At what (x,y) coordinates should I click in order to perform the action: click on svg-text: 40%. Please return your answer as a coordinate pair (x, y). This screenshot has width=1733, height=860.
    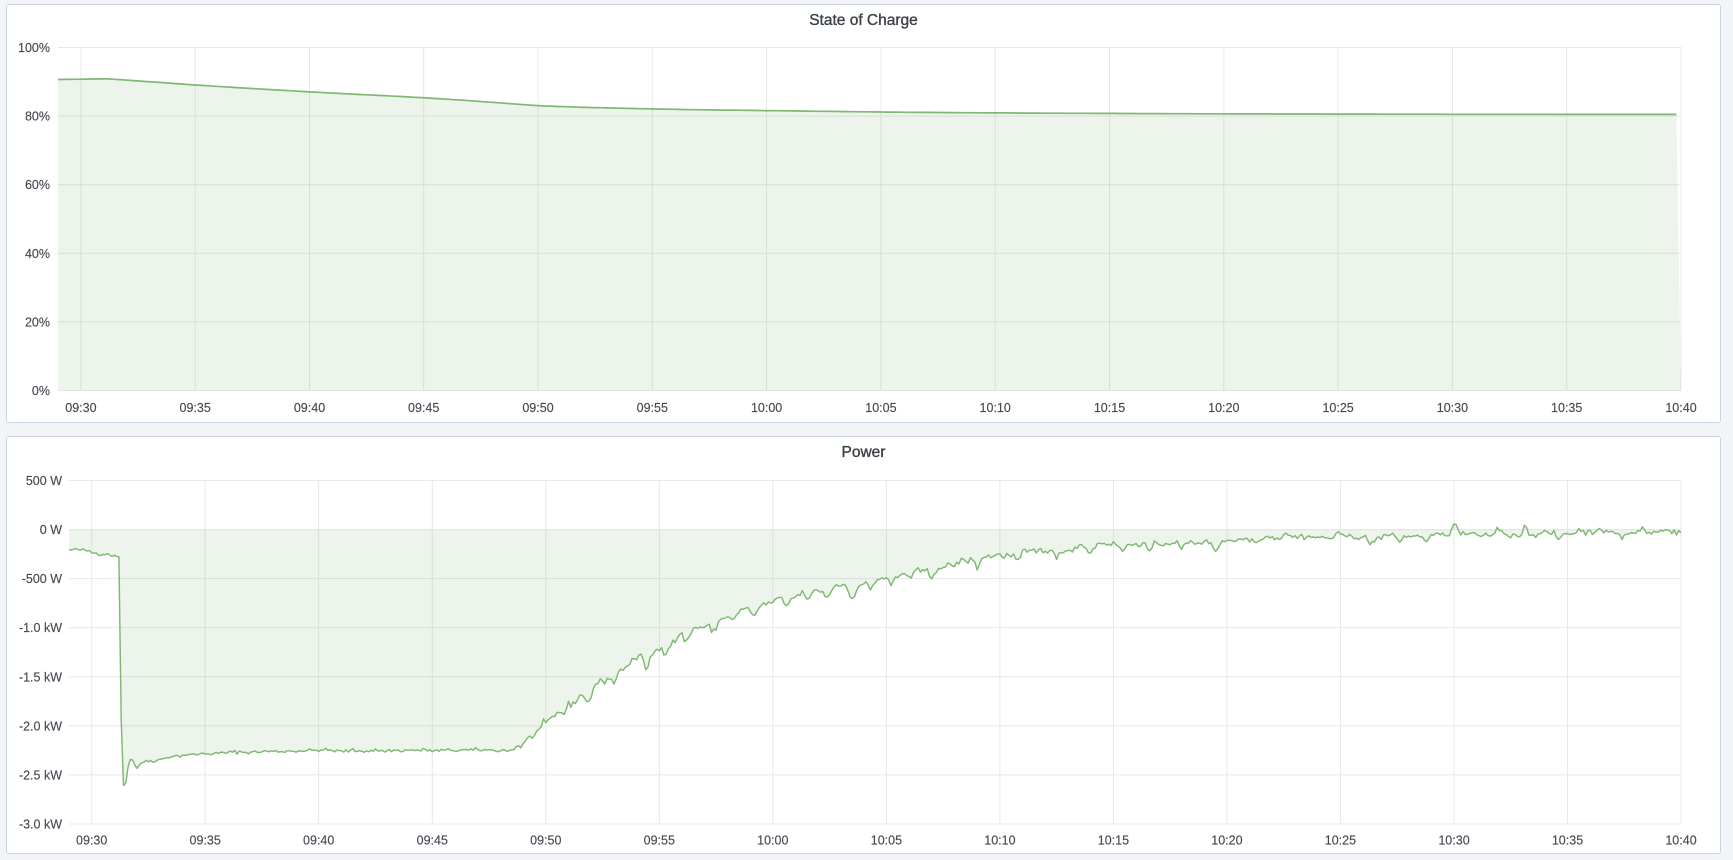
    Looking at the image, I should click on (37, 254).